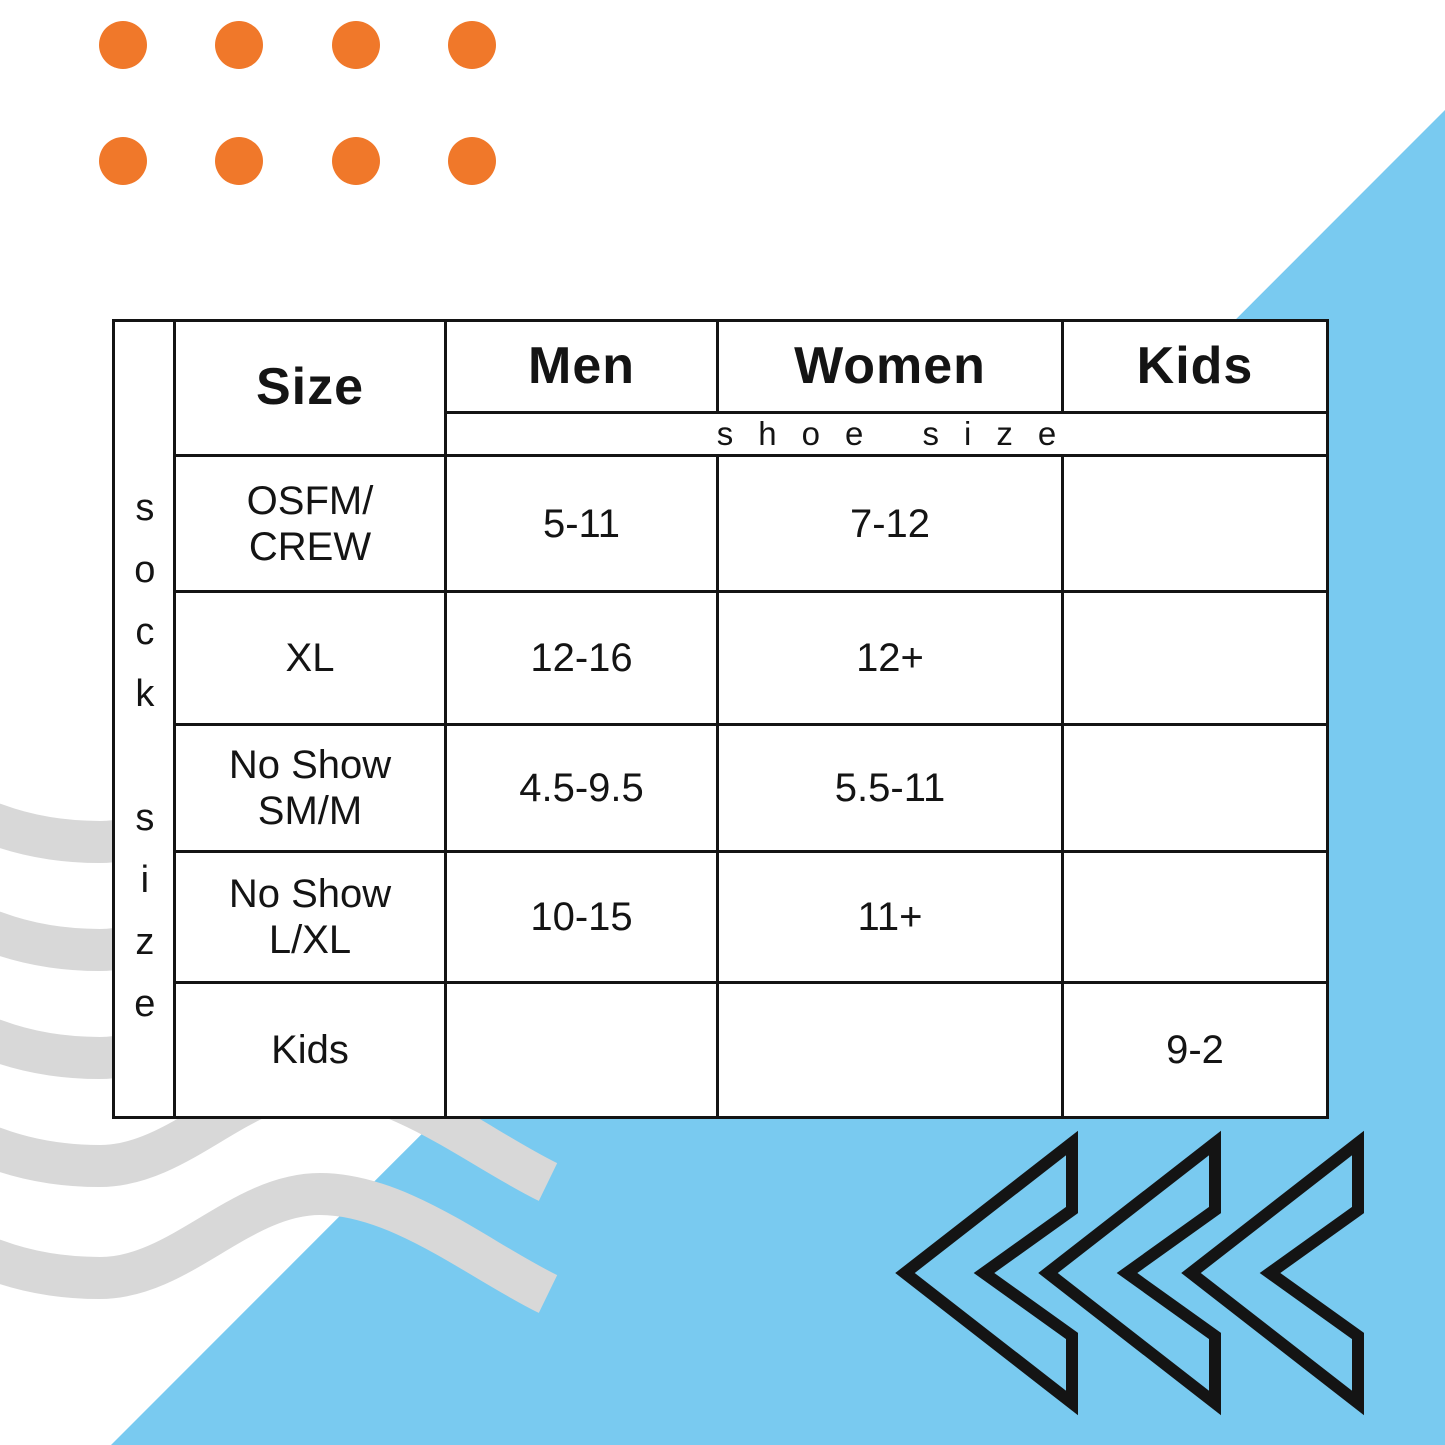 This screenshot has height=1445, width=1445. Describe the element at coordinates (279, 1242) in the screenshot. I see `wave-icon` at that location.